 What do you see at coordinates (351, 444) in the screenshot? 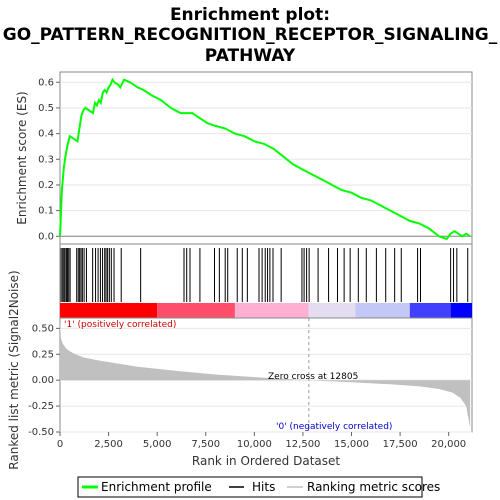
I see `x-tick-label: 15,000` at bounding box center [351, 444].